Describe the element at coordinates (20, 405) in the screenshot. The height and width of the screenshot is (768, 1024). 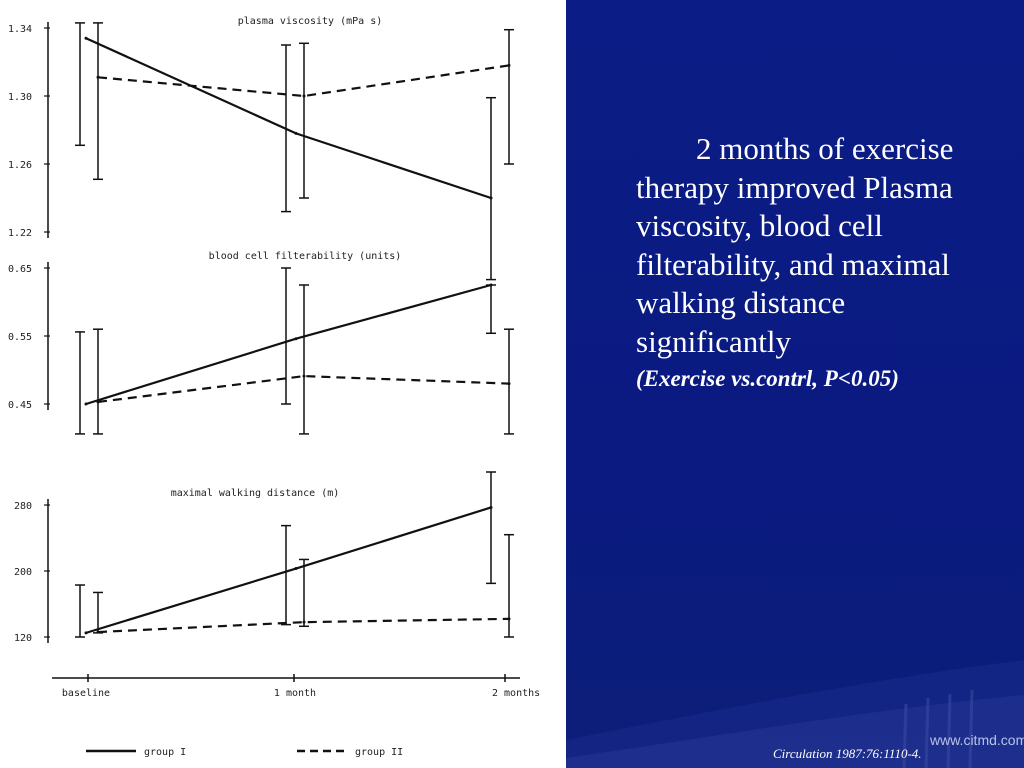
I see `y-tick-label-1-2: 0.45` at that location.